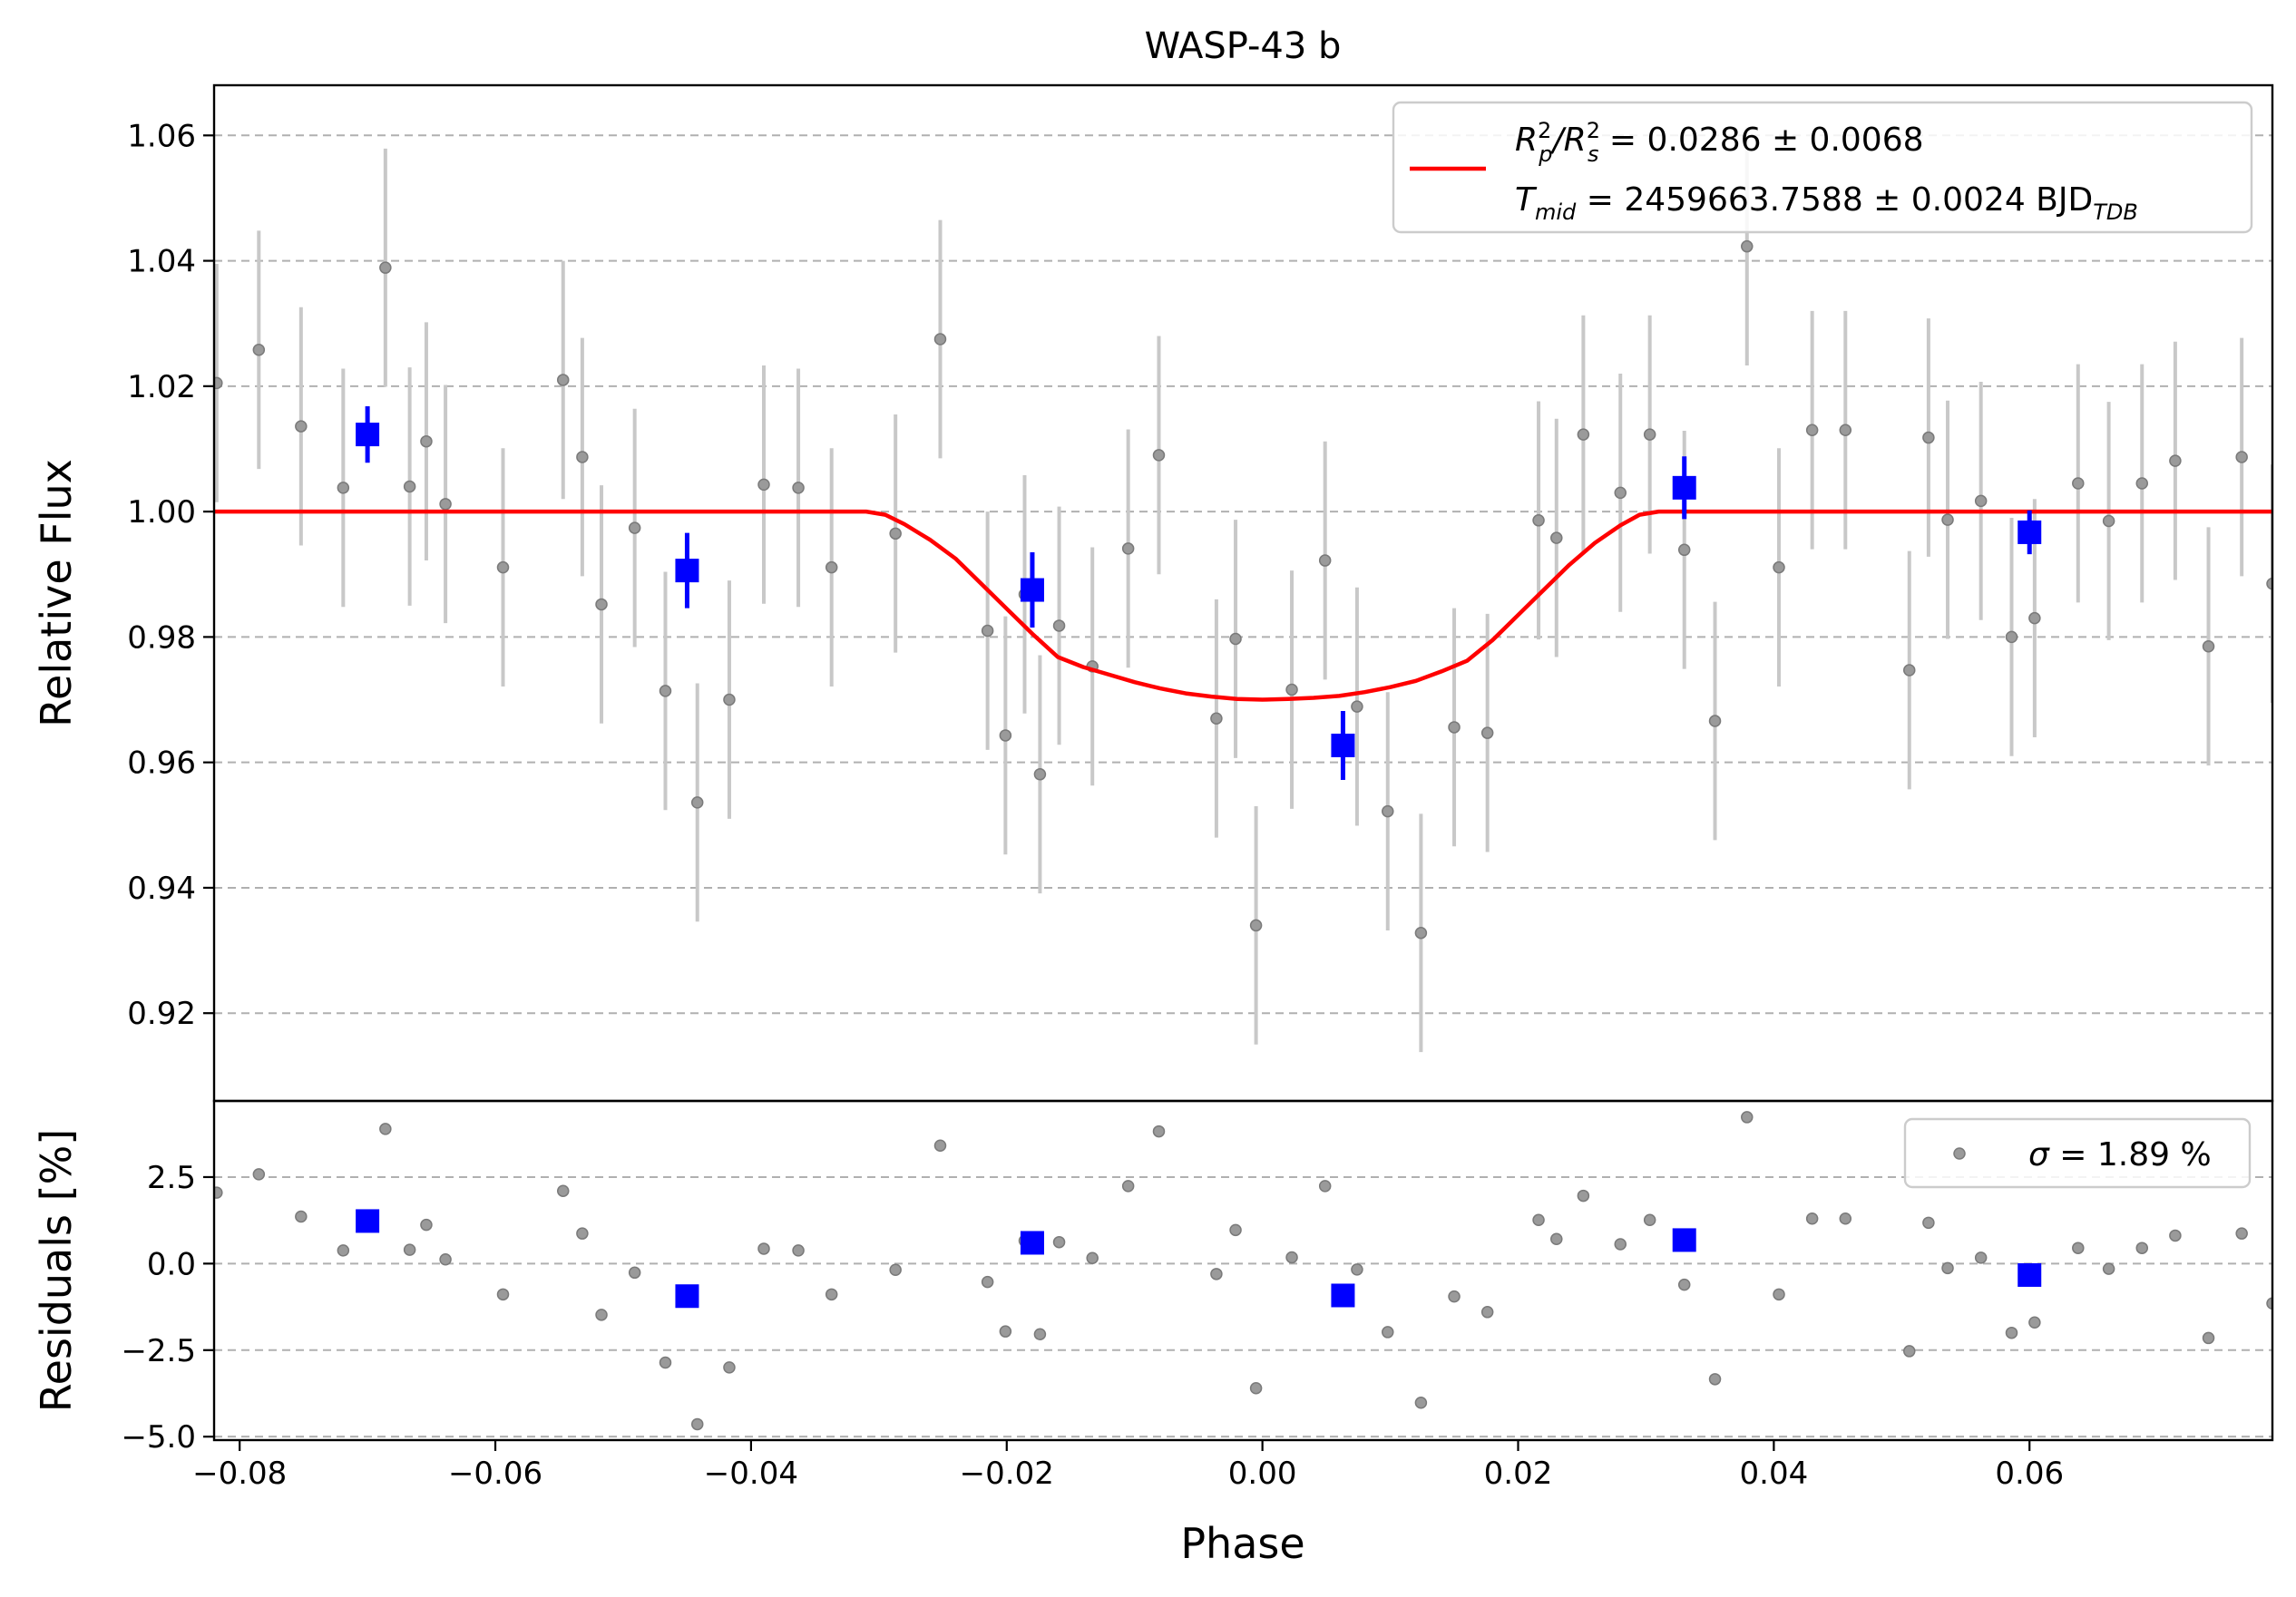 This screenshot has width=2296, height=1597. I want to click on top-y-tick-label: 1.02, so click(161, 387).